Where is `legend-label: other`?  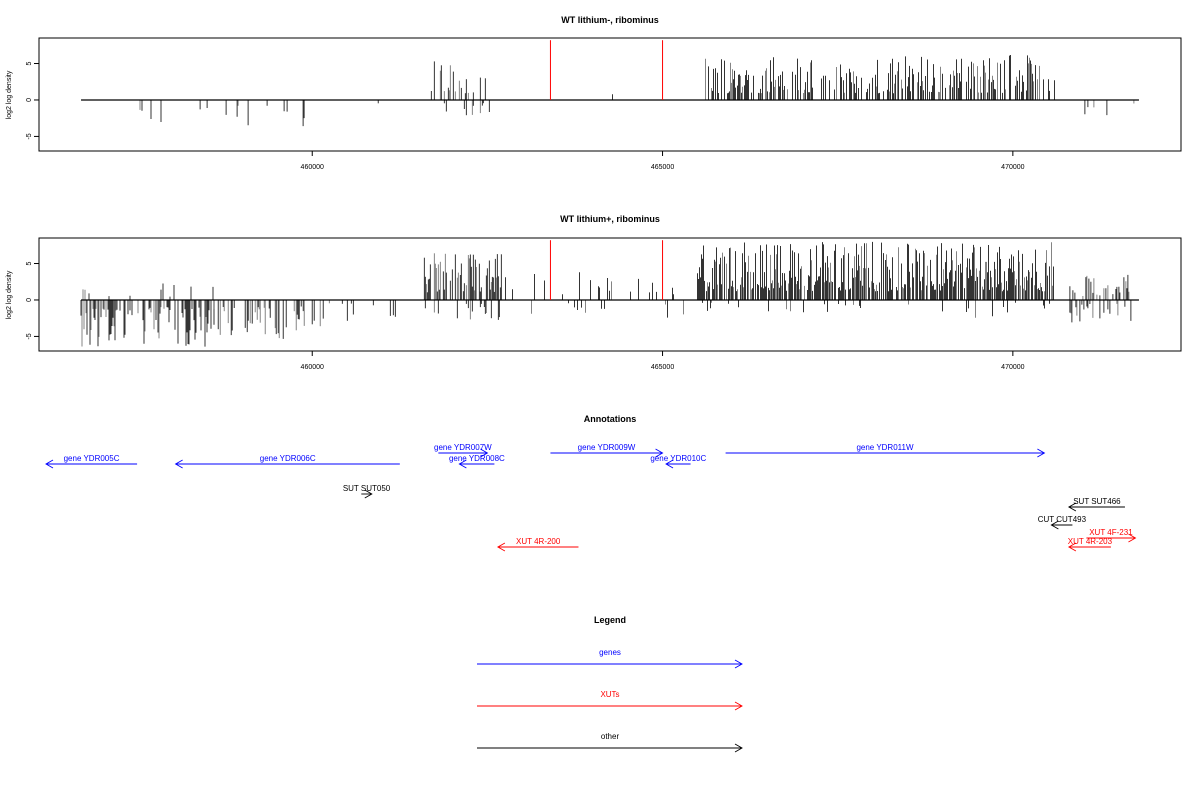
legend-label: other is located at coordinates (610, 736).